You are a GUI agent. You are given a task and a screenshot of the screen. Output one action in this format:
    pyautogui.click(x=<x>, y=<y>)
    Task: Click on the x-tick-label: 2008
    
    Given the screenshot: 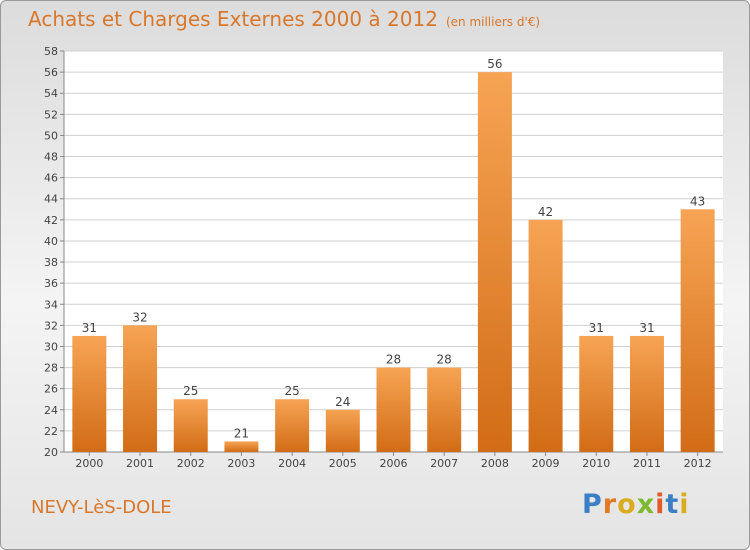 What is the action you would take?
    pyautogui.click(x=495, y=463)
    